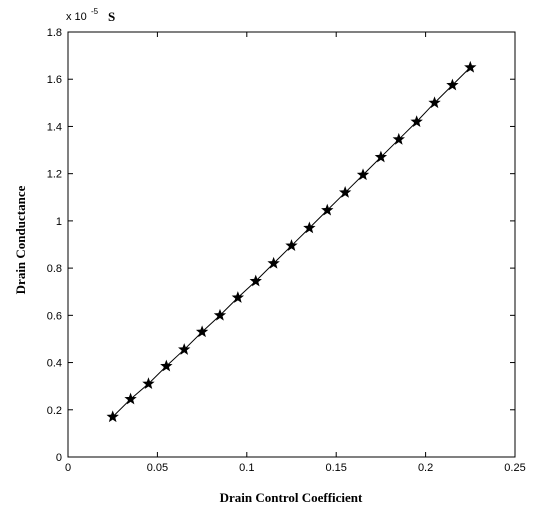 The height and width of the screenshot is (521, 540). What do you see at coordinates (59, 222) in the screenshot?
I see `y-tick-label: 1` at bounding box center [59, 222].